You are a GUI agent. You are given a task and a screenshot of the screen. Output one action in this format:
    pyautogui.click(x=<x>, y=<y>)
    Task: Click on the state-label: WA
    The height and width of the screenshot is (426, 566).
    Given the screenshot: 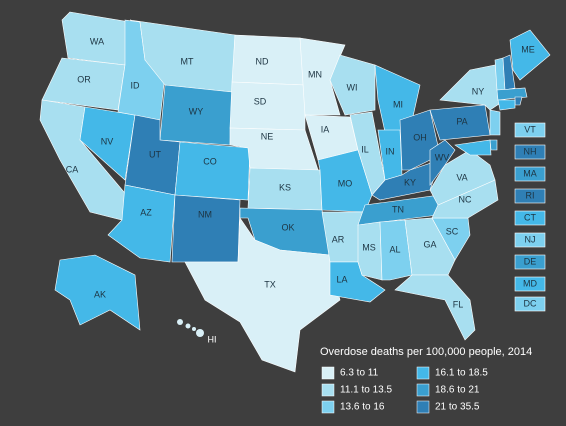 What is the action you would take?
    pyautogui.click(x=97, y=41)
    